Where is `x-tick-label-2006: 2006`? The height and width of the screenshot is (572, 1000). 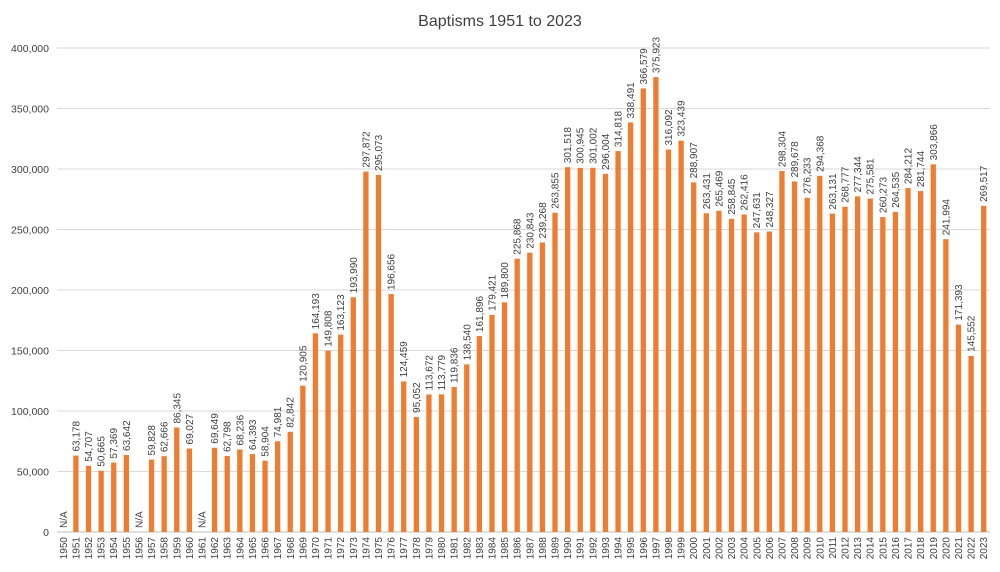 x-tick-label-2006: 2006 is located at coordinates (770, 548).